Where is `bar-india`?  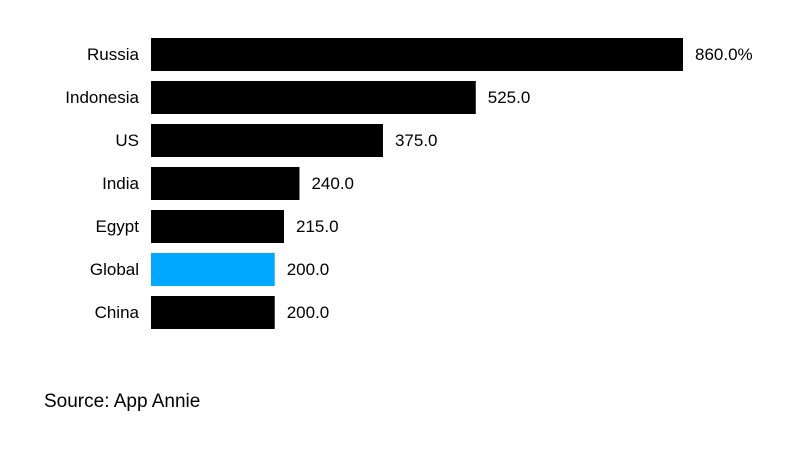 bar-india is located at coordinates (225, 183).